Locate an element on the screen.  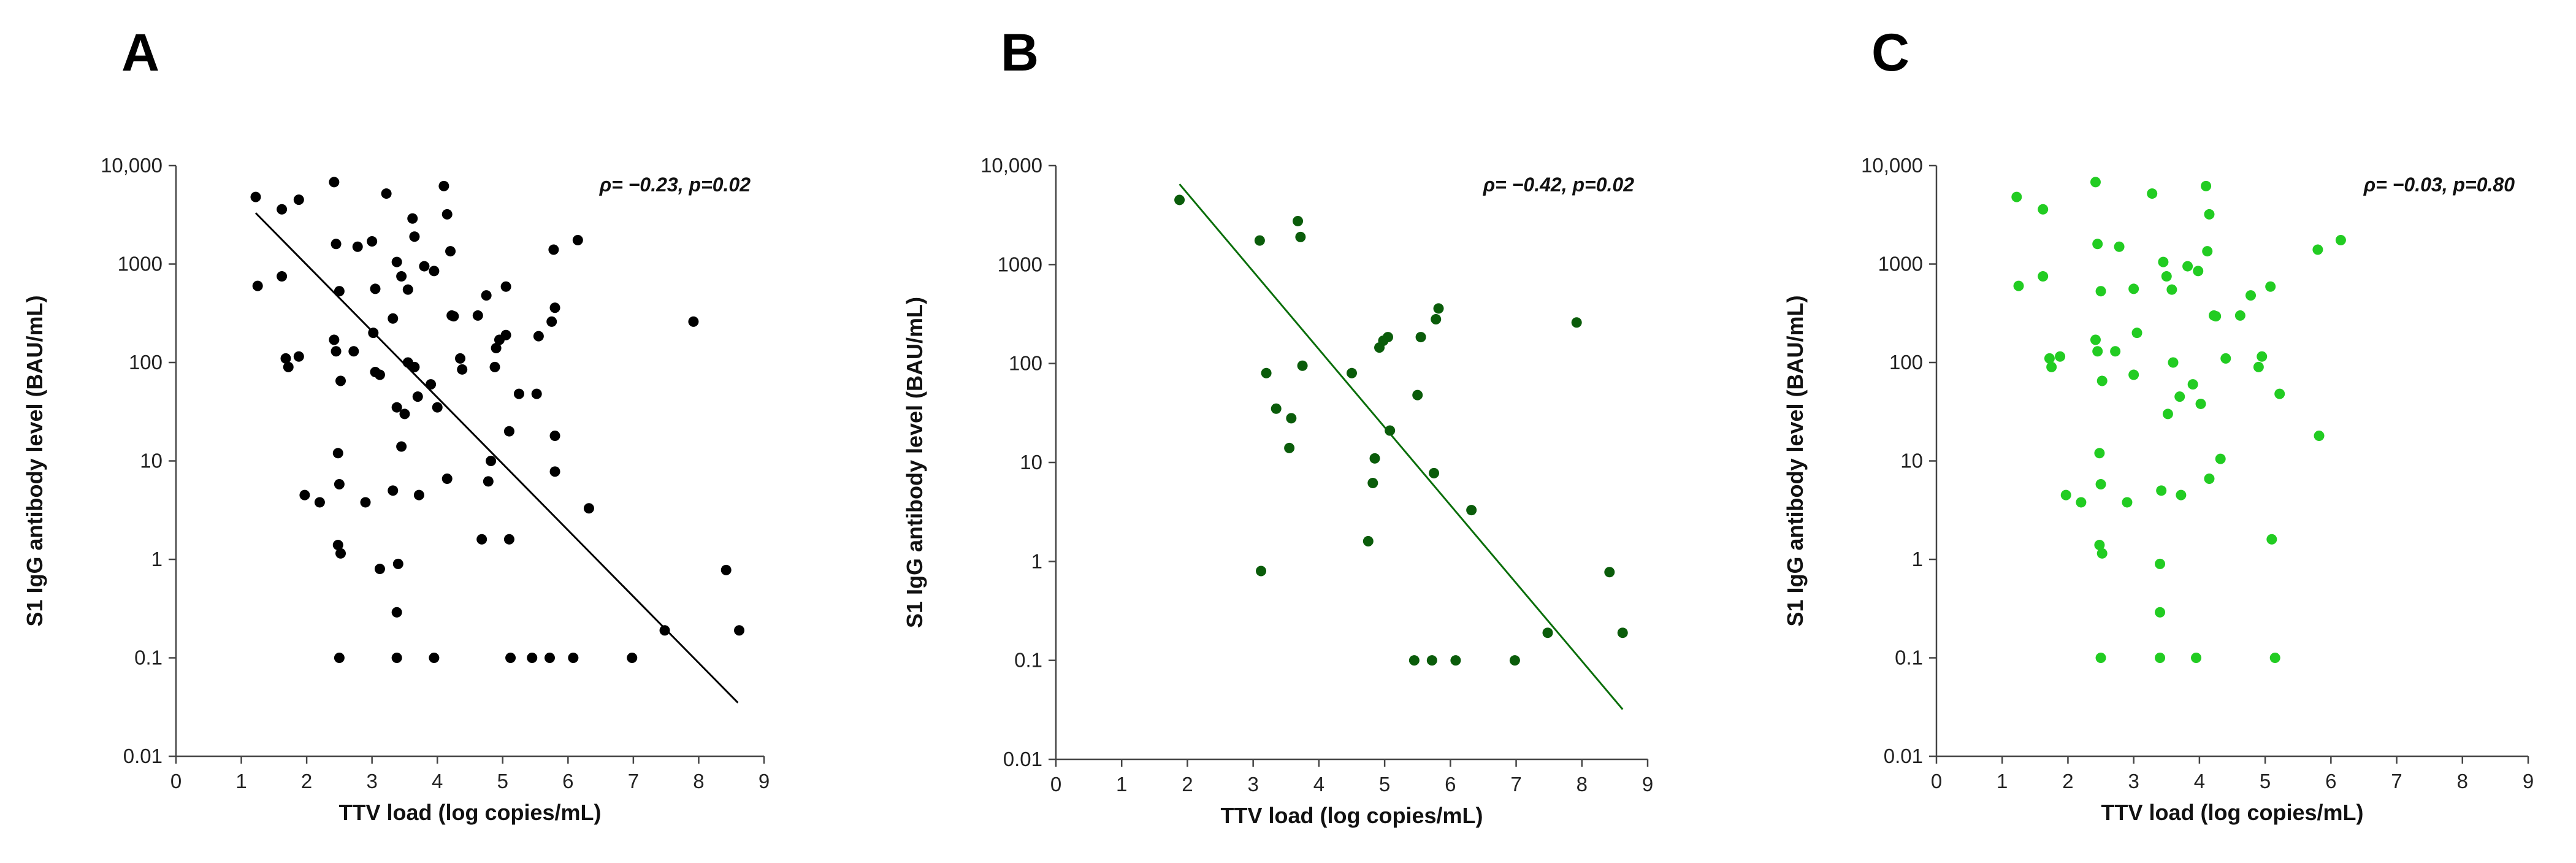
x-tick-label: 1 is located at coordinates (1121, 784).